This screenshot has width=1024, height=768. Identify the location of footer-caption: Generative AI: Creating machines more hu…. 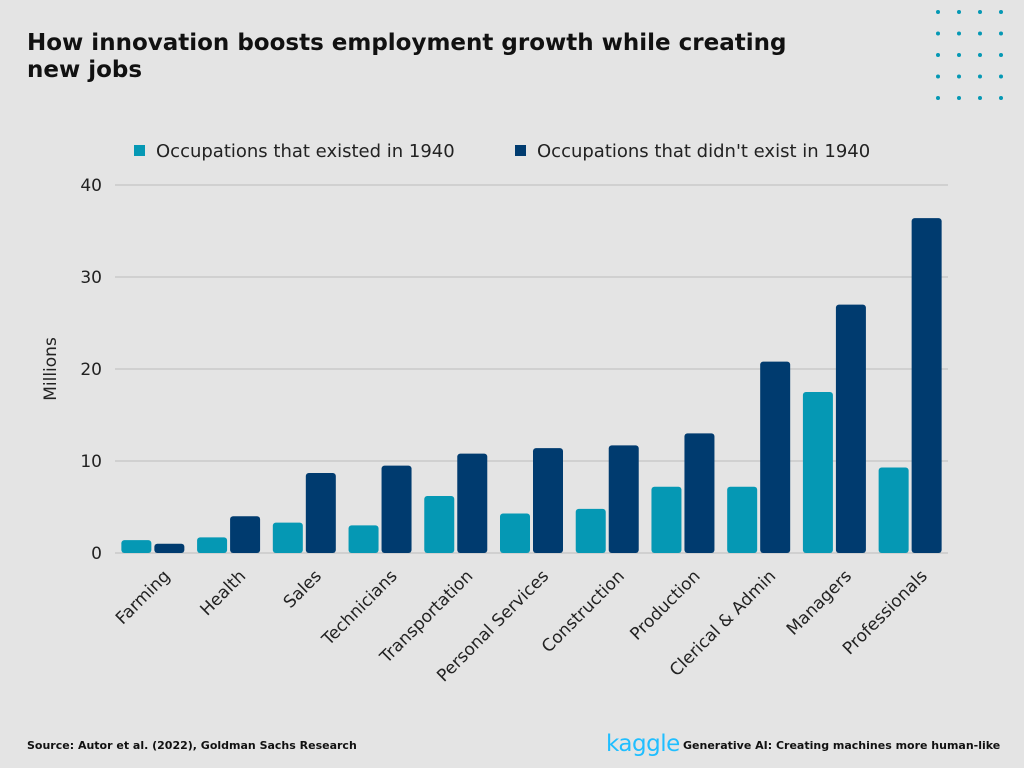
(842, 745).